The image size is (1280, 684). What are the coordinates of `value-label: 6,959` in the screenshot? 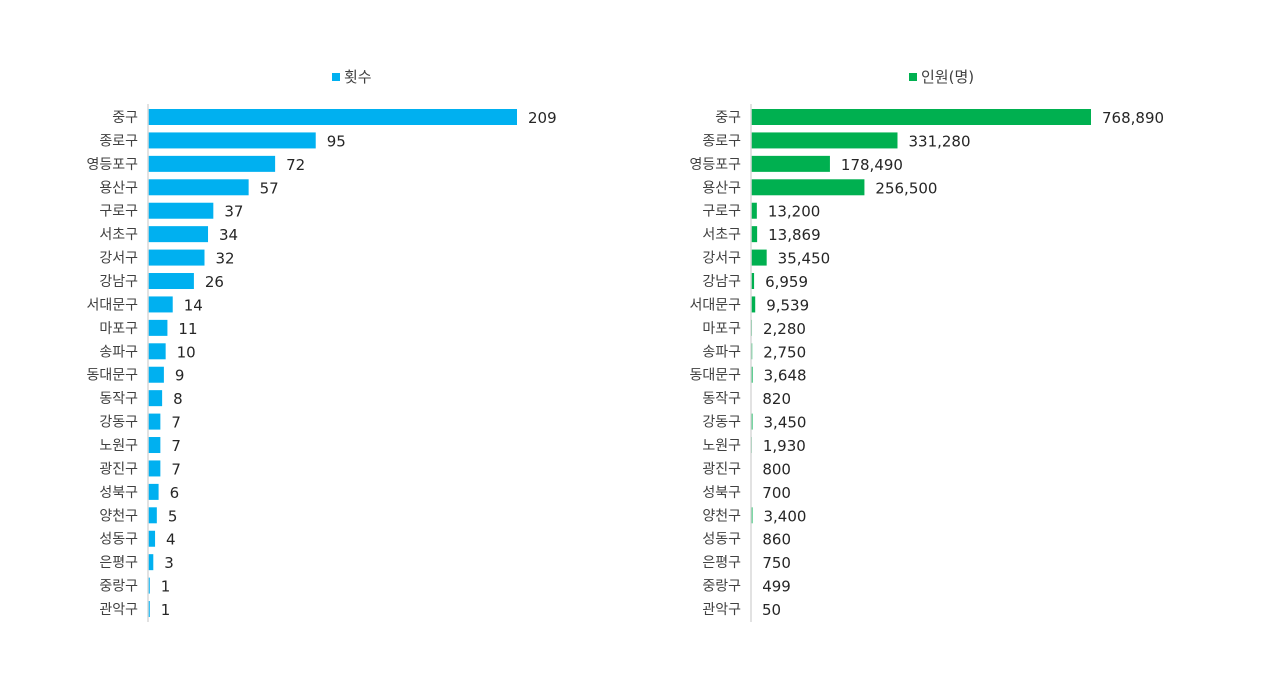 It's located at (786, 282).